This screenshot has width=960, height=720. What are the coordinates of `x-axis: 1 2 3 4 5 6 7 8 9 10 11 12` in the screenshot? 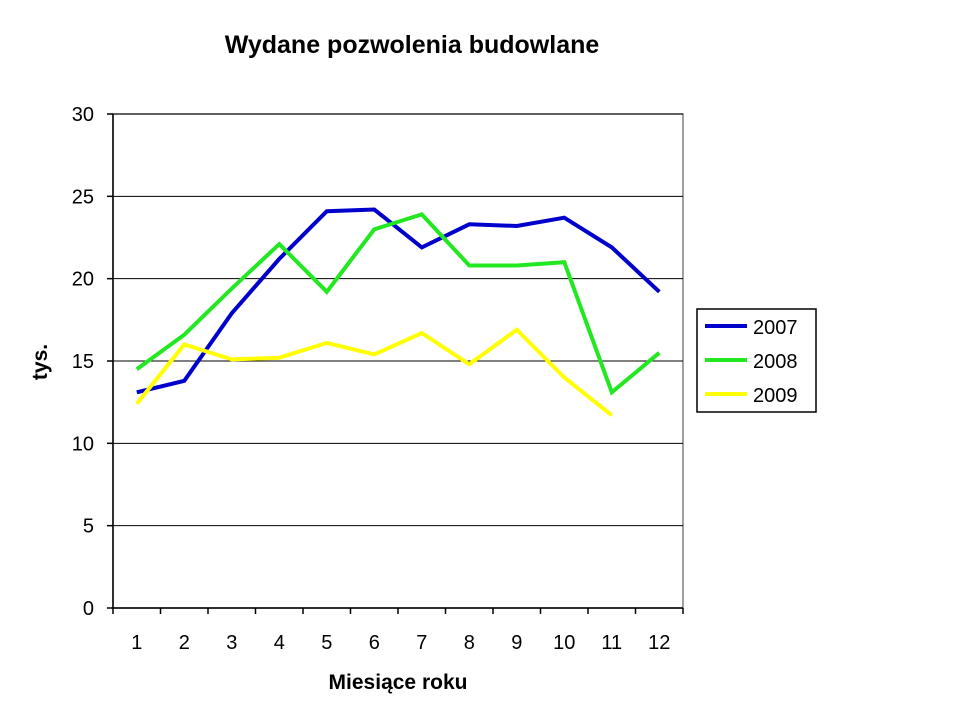 It's located at (398, 630).